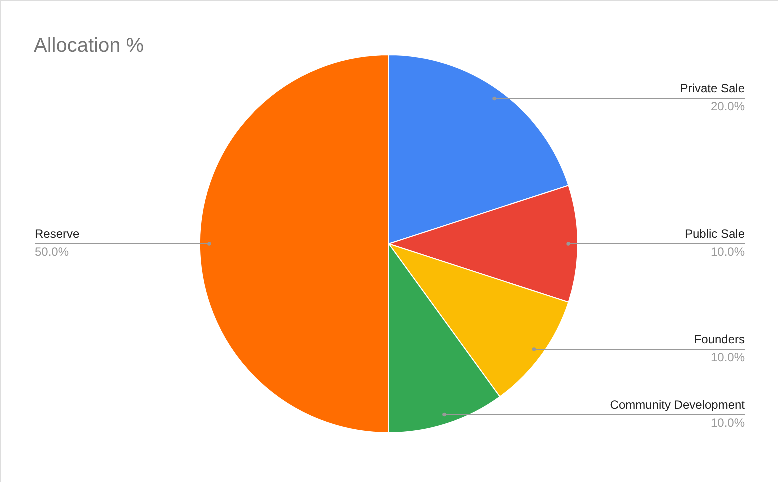  What do you see at coordinates (713, 89) in the screenshot?
I see `slice-label: Private Sale` at bounding box center [713, 89].